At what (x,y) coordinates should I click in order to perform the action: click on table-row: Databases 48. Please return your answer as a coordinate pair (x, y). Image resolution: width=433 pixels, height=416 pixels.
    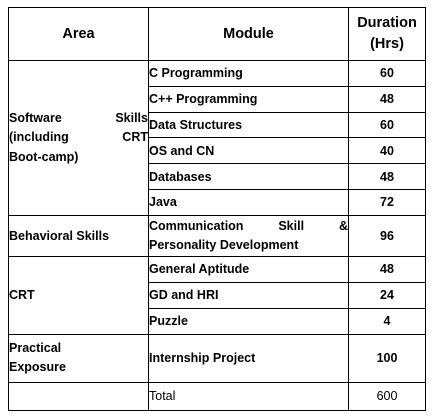
    Looking at the image, I should click on (217, 176).